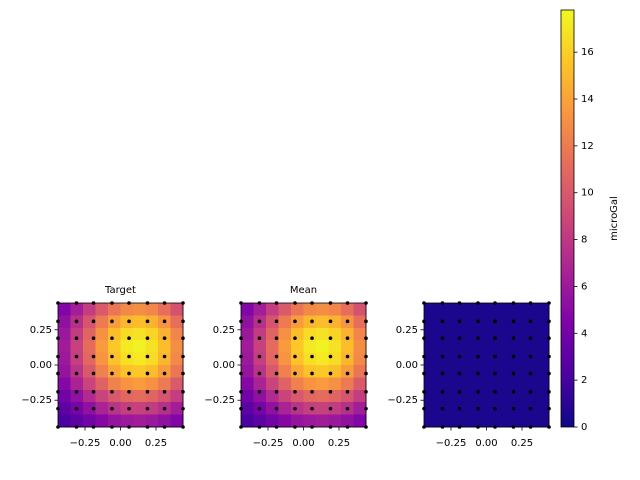 The image size is (640, 480). I want to click on y-tick-label: 0.00, so click(224, 365).